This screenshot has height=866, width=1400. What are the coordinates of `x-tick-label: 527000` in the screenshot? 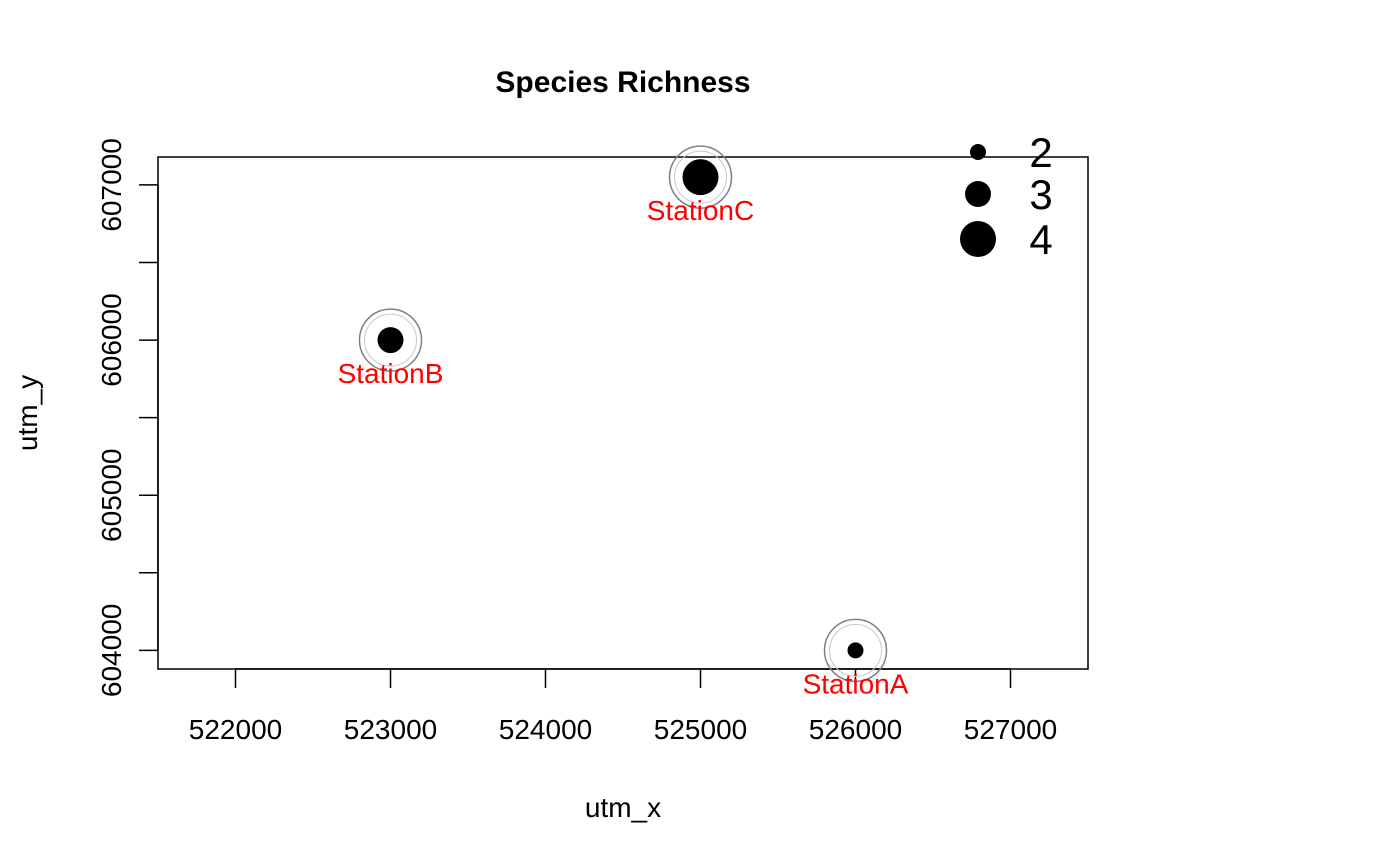 It's located at (1010, 729).